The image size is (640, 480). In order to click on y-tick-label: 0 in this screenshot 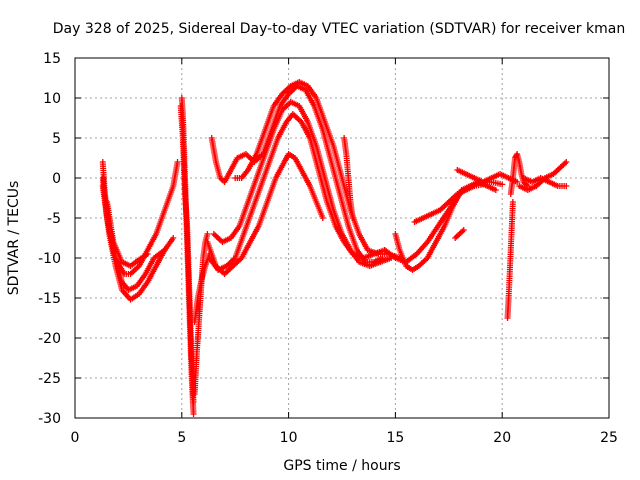, I will do `click(56, 179)`.